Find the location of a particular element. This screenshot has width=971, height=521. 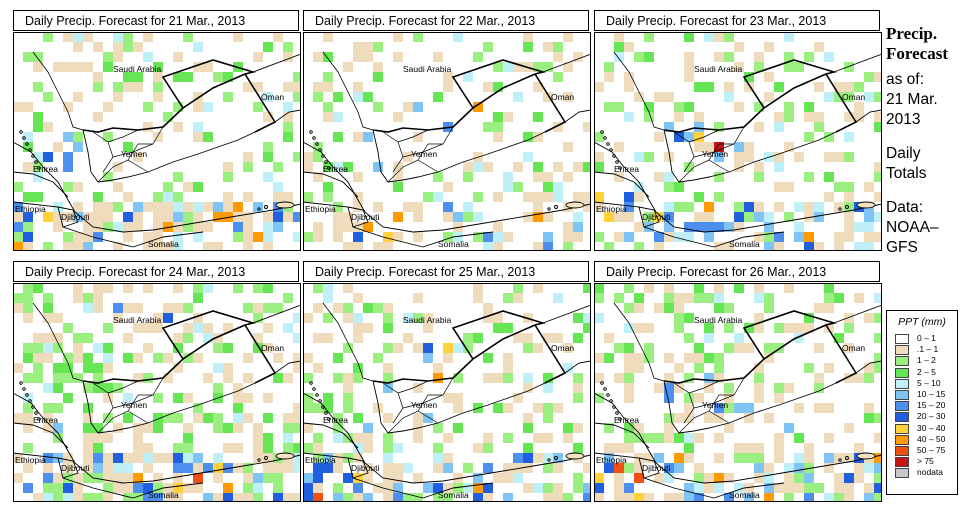

border-somalia is located at coordinates (749, 490).